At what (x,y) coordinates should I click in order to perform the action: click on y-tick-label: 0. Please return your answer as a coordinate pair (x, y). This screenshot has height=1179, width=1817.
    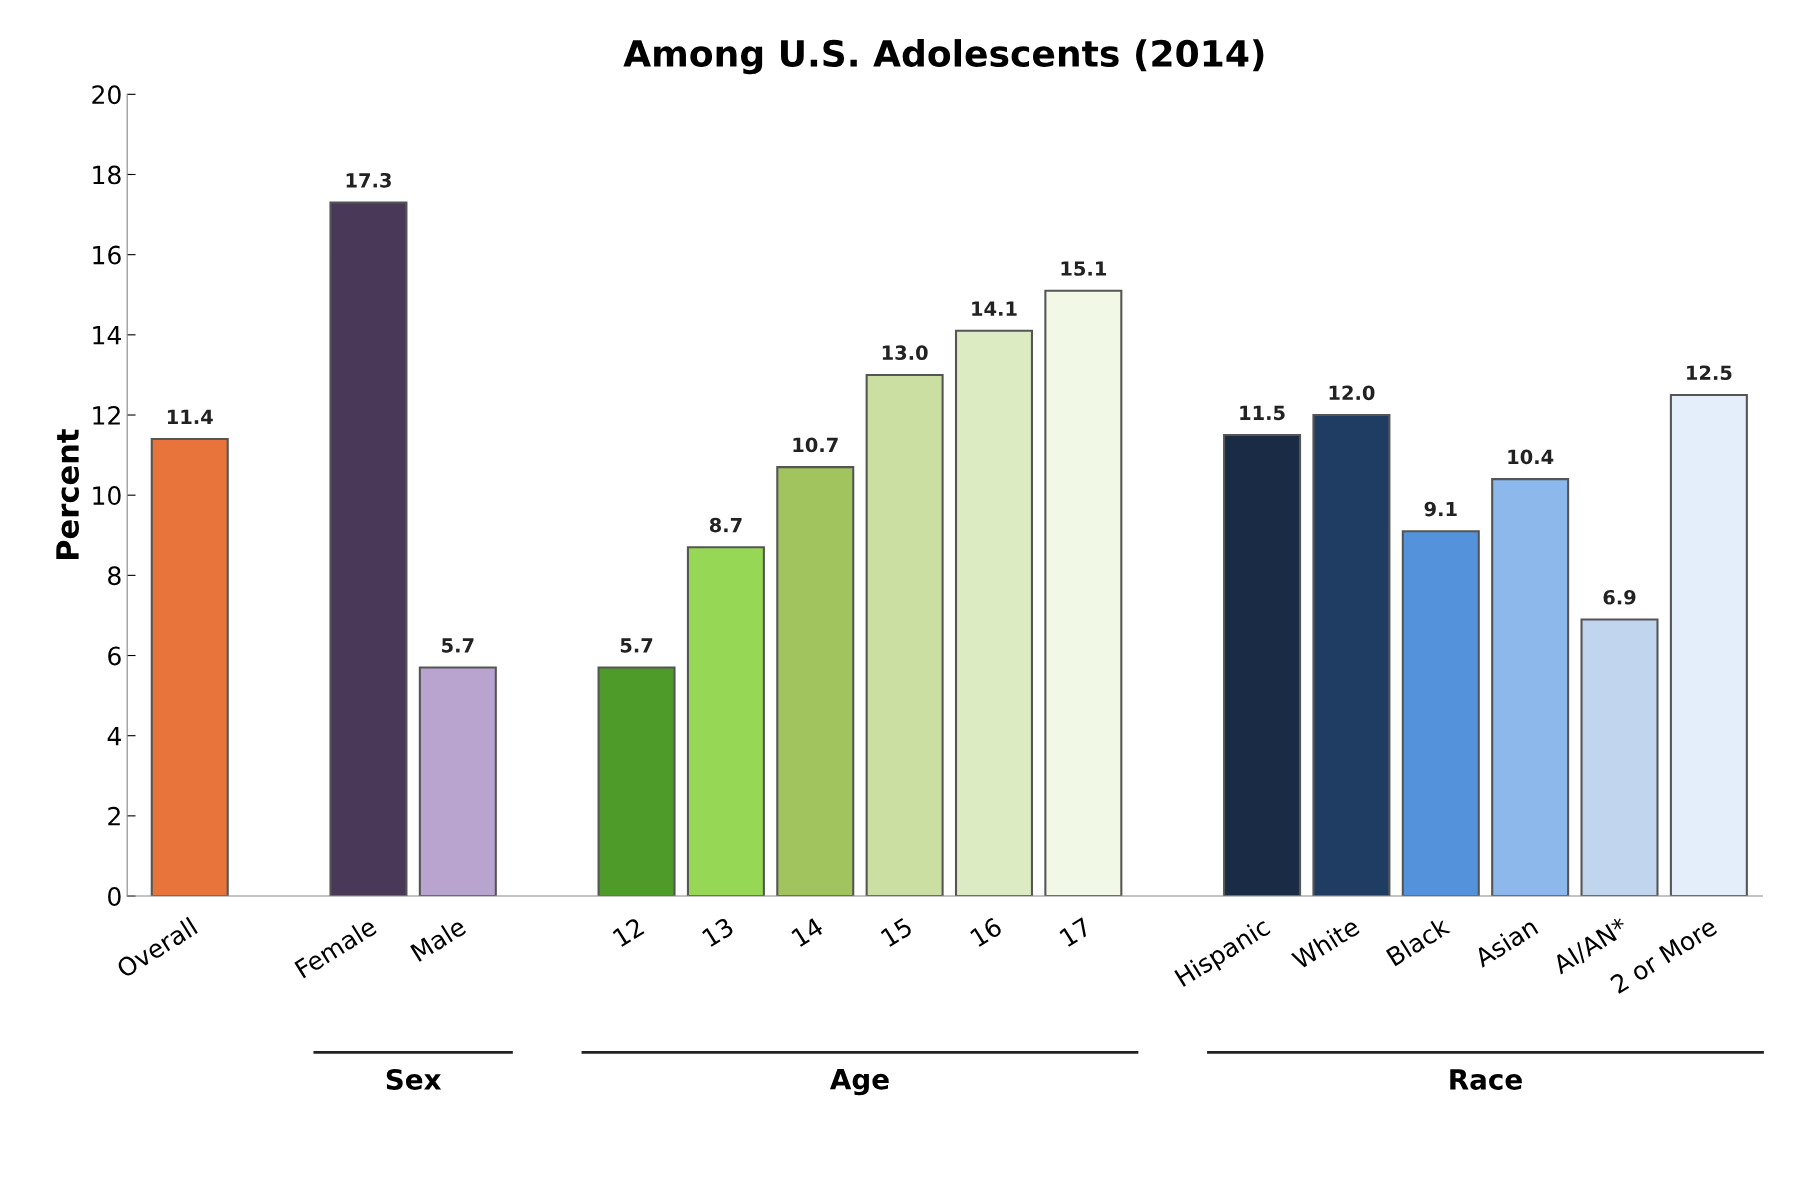
    Looking at the image, I should click on (114, 896).